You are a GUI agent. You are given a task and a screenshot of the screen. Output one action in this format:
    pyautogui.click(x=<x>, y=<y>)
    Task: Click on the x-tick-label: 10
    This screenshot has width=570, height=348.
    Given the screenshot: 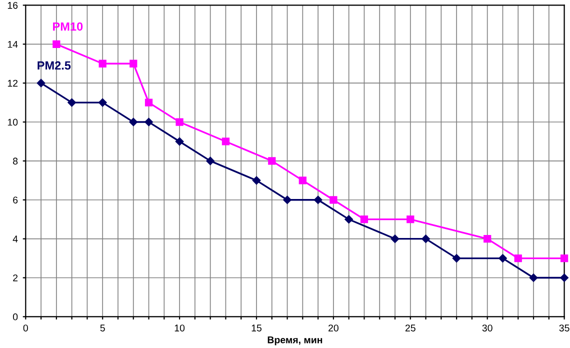 What is the action you would take?
    pyautogui.click(x=179, y=328)
    